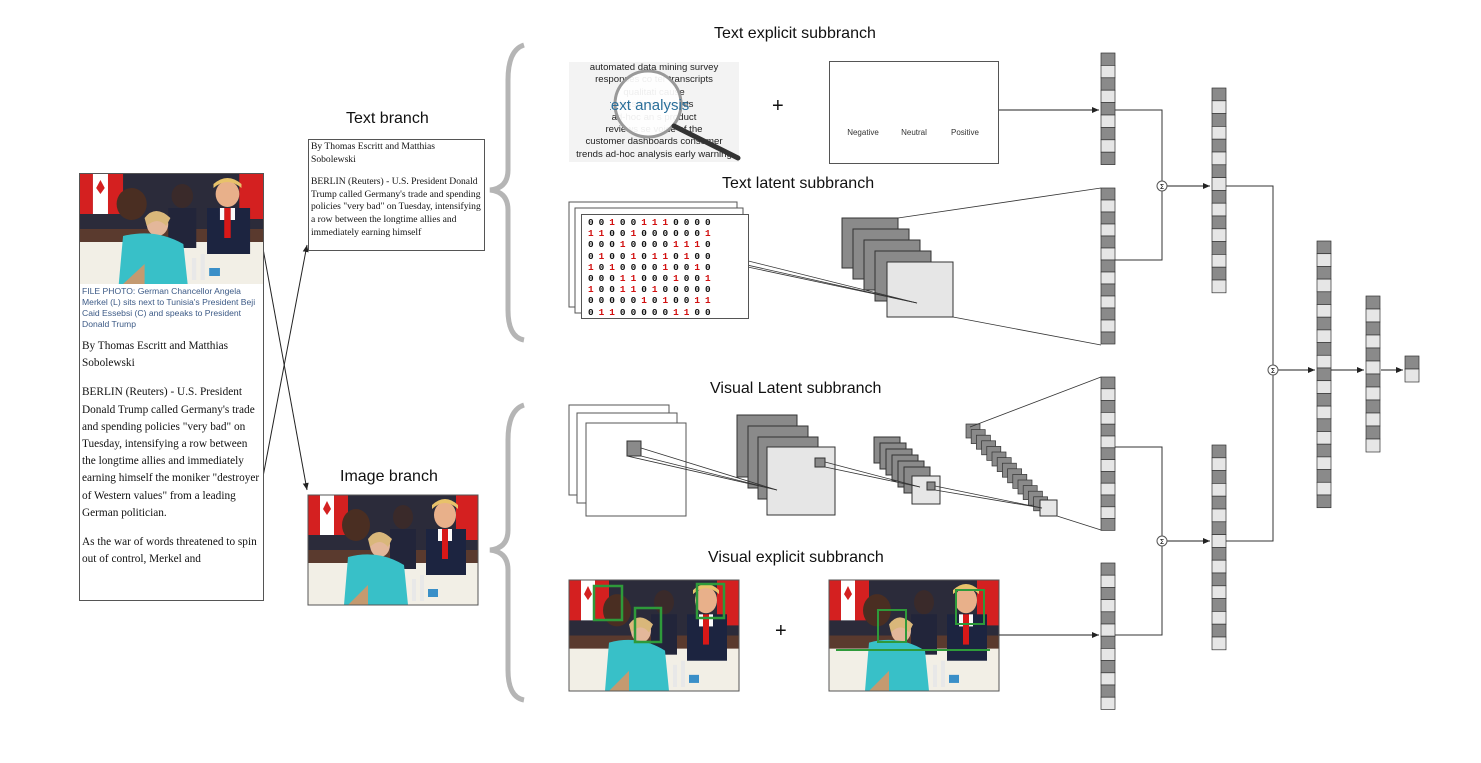  Describe the element at coordinates (652, 256) in the screenshot. I see `binary-row: 010010110100` at that location.